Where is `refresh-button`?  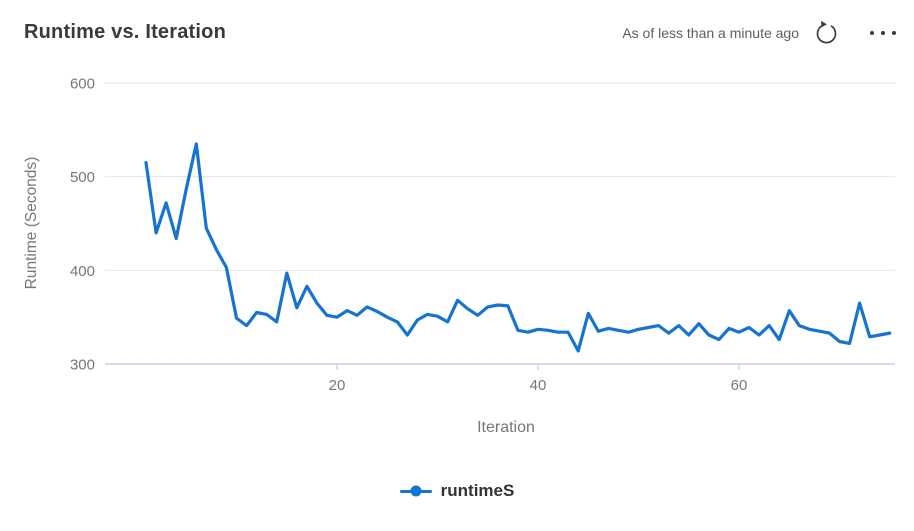
refresh-button is located at coordinates (826, 32).